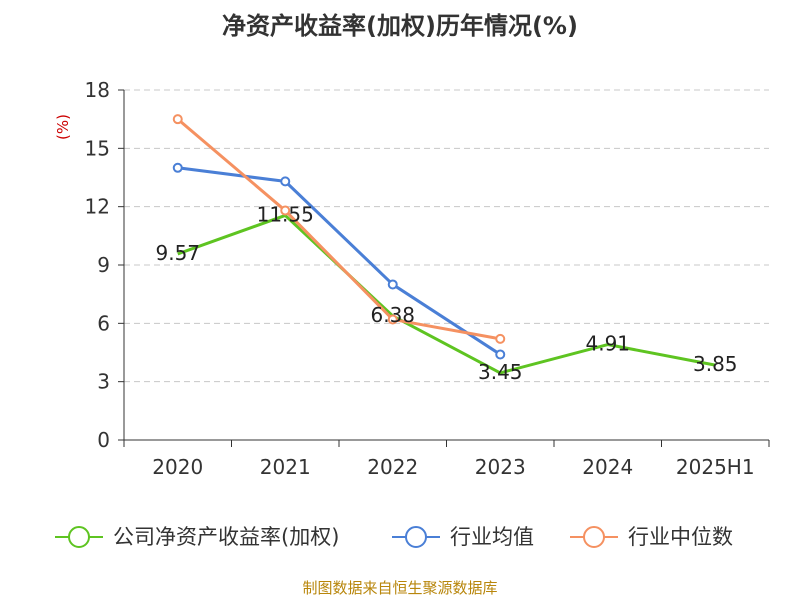  Describe the element at coordinates (339, 261) in the screenshot. I see `series-line` at that location.